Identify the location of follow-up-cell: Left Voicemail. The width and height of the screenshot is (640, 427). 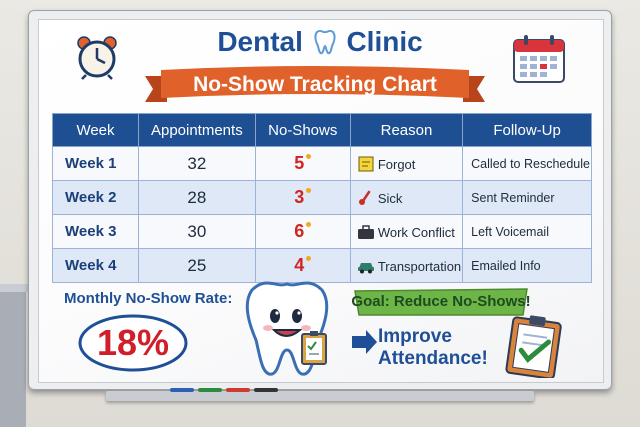
(527, 231).